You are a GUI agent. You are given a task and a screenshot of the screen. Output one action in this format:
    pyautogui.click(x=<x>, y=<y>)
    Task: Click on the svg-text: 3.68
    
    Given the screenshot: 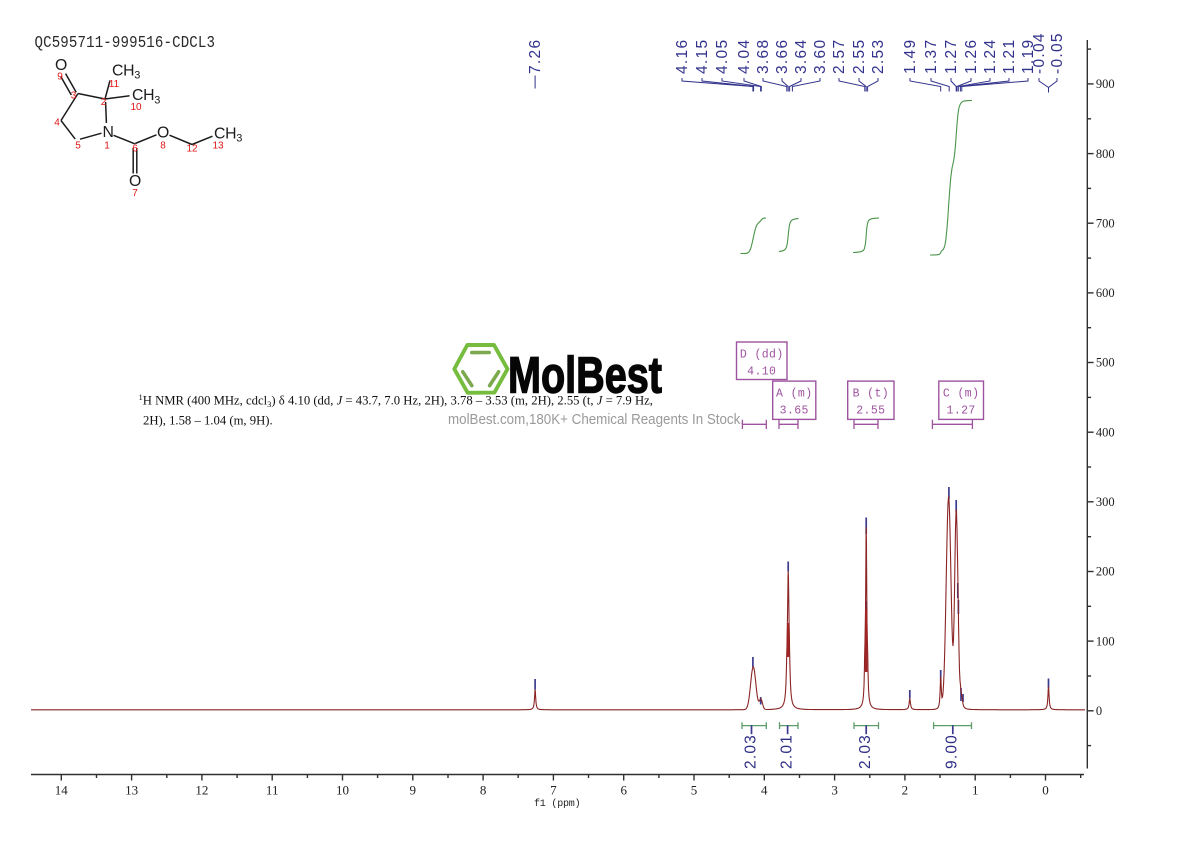 What is the action you would take?
    pyautogui.click(x=763, y=56)
    